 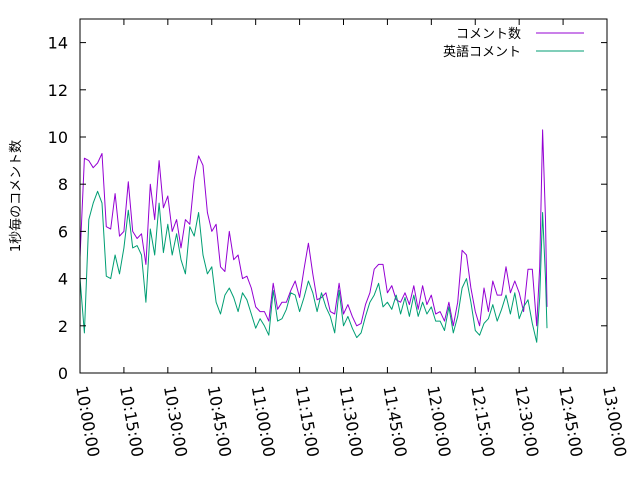 I want to click on x-tick-label: 10:45:00, so click(x=219, y=421).